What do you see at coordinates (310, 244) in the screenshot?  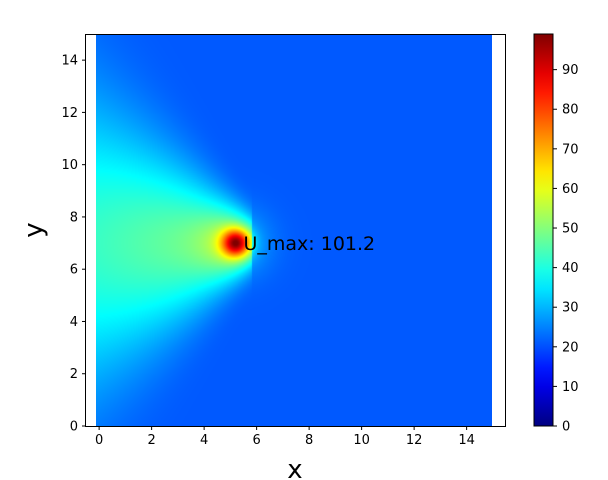 I see `u-max-annotation: U_max: 101.2` at bounding box center [310, 244].